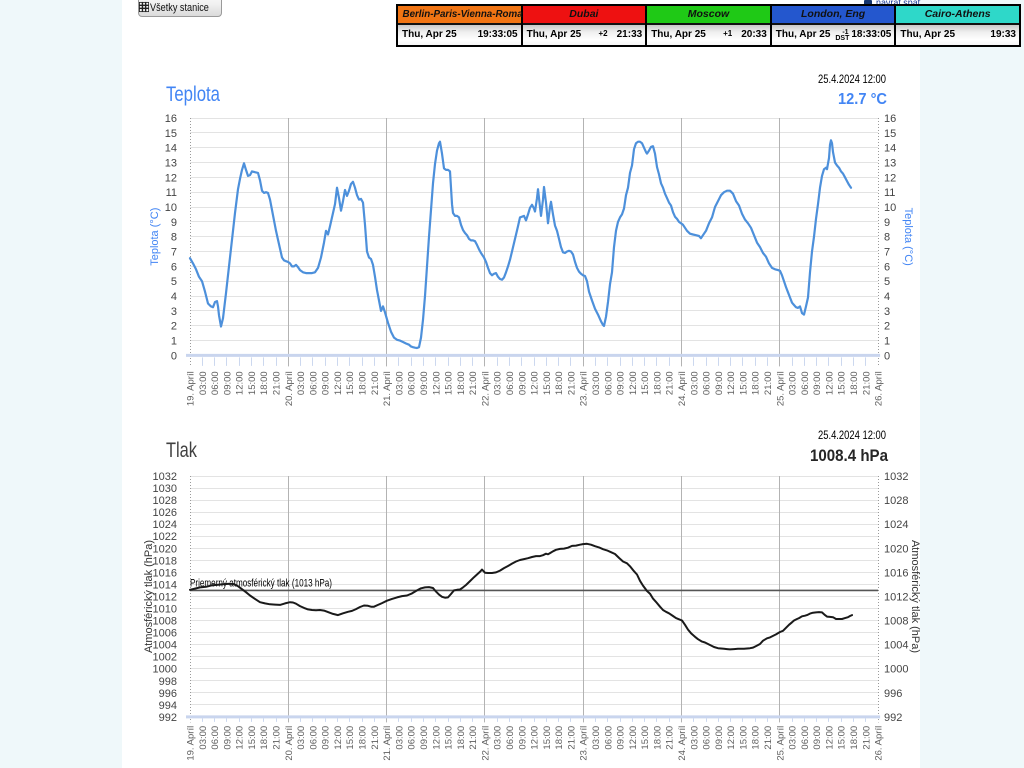  Describe the element at coordinates (165, 489) in the screenshot. I see `svg-text: 1030` at that location.